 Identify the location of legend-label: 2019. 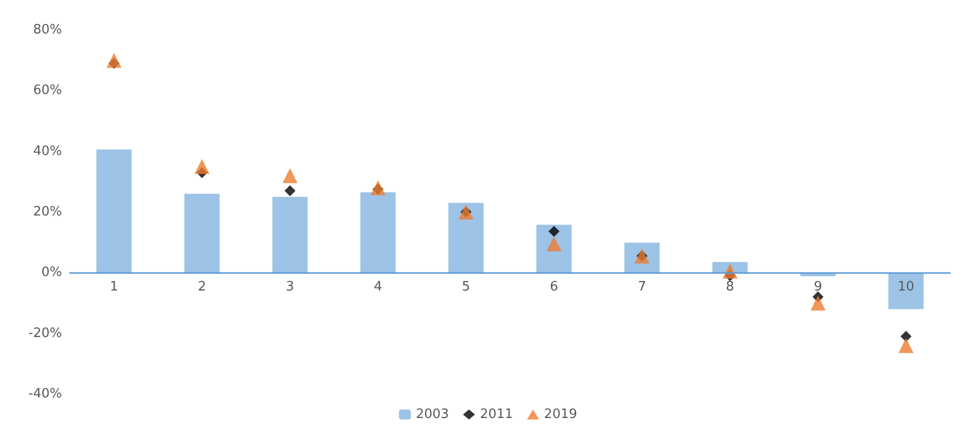
(561, 414).